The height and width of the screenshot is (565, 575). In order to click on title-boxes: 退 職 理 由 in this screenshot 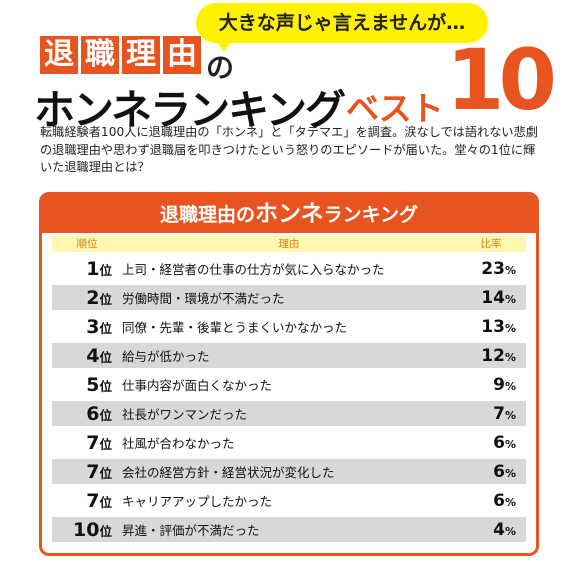, I will do `click(122, 55)`.